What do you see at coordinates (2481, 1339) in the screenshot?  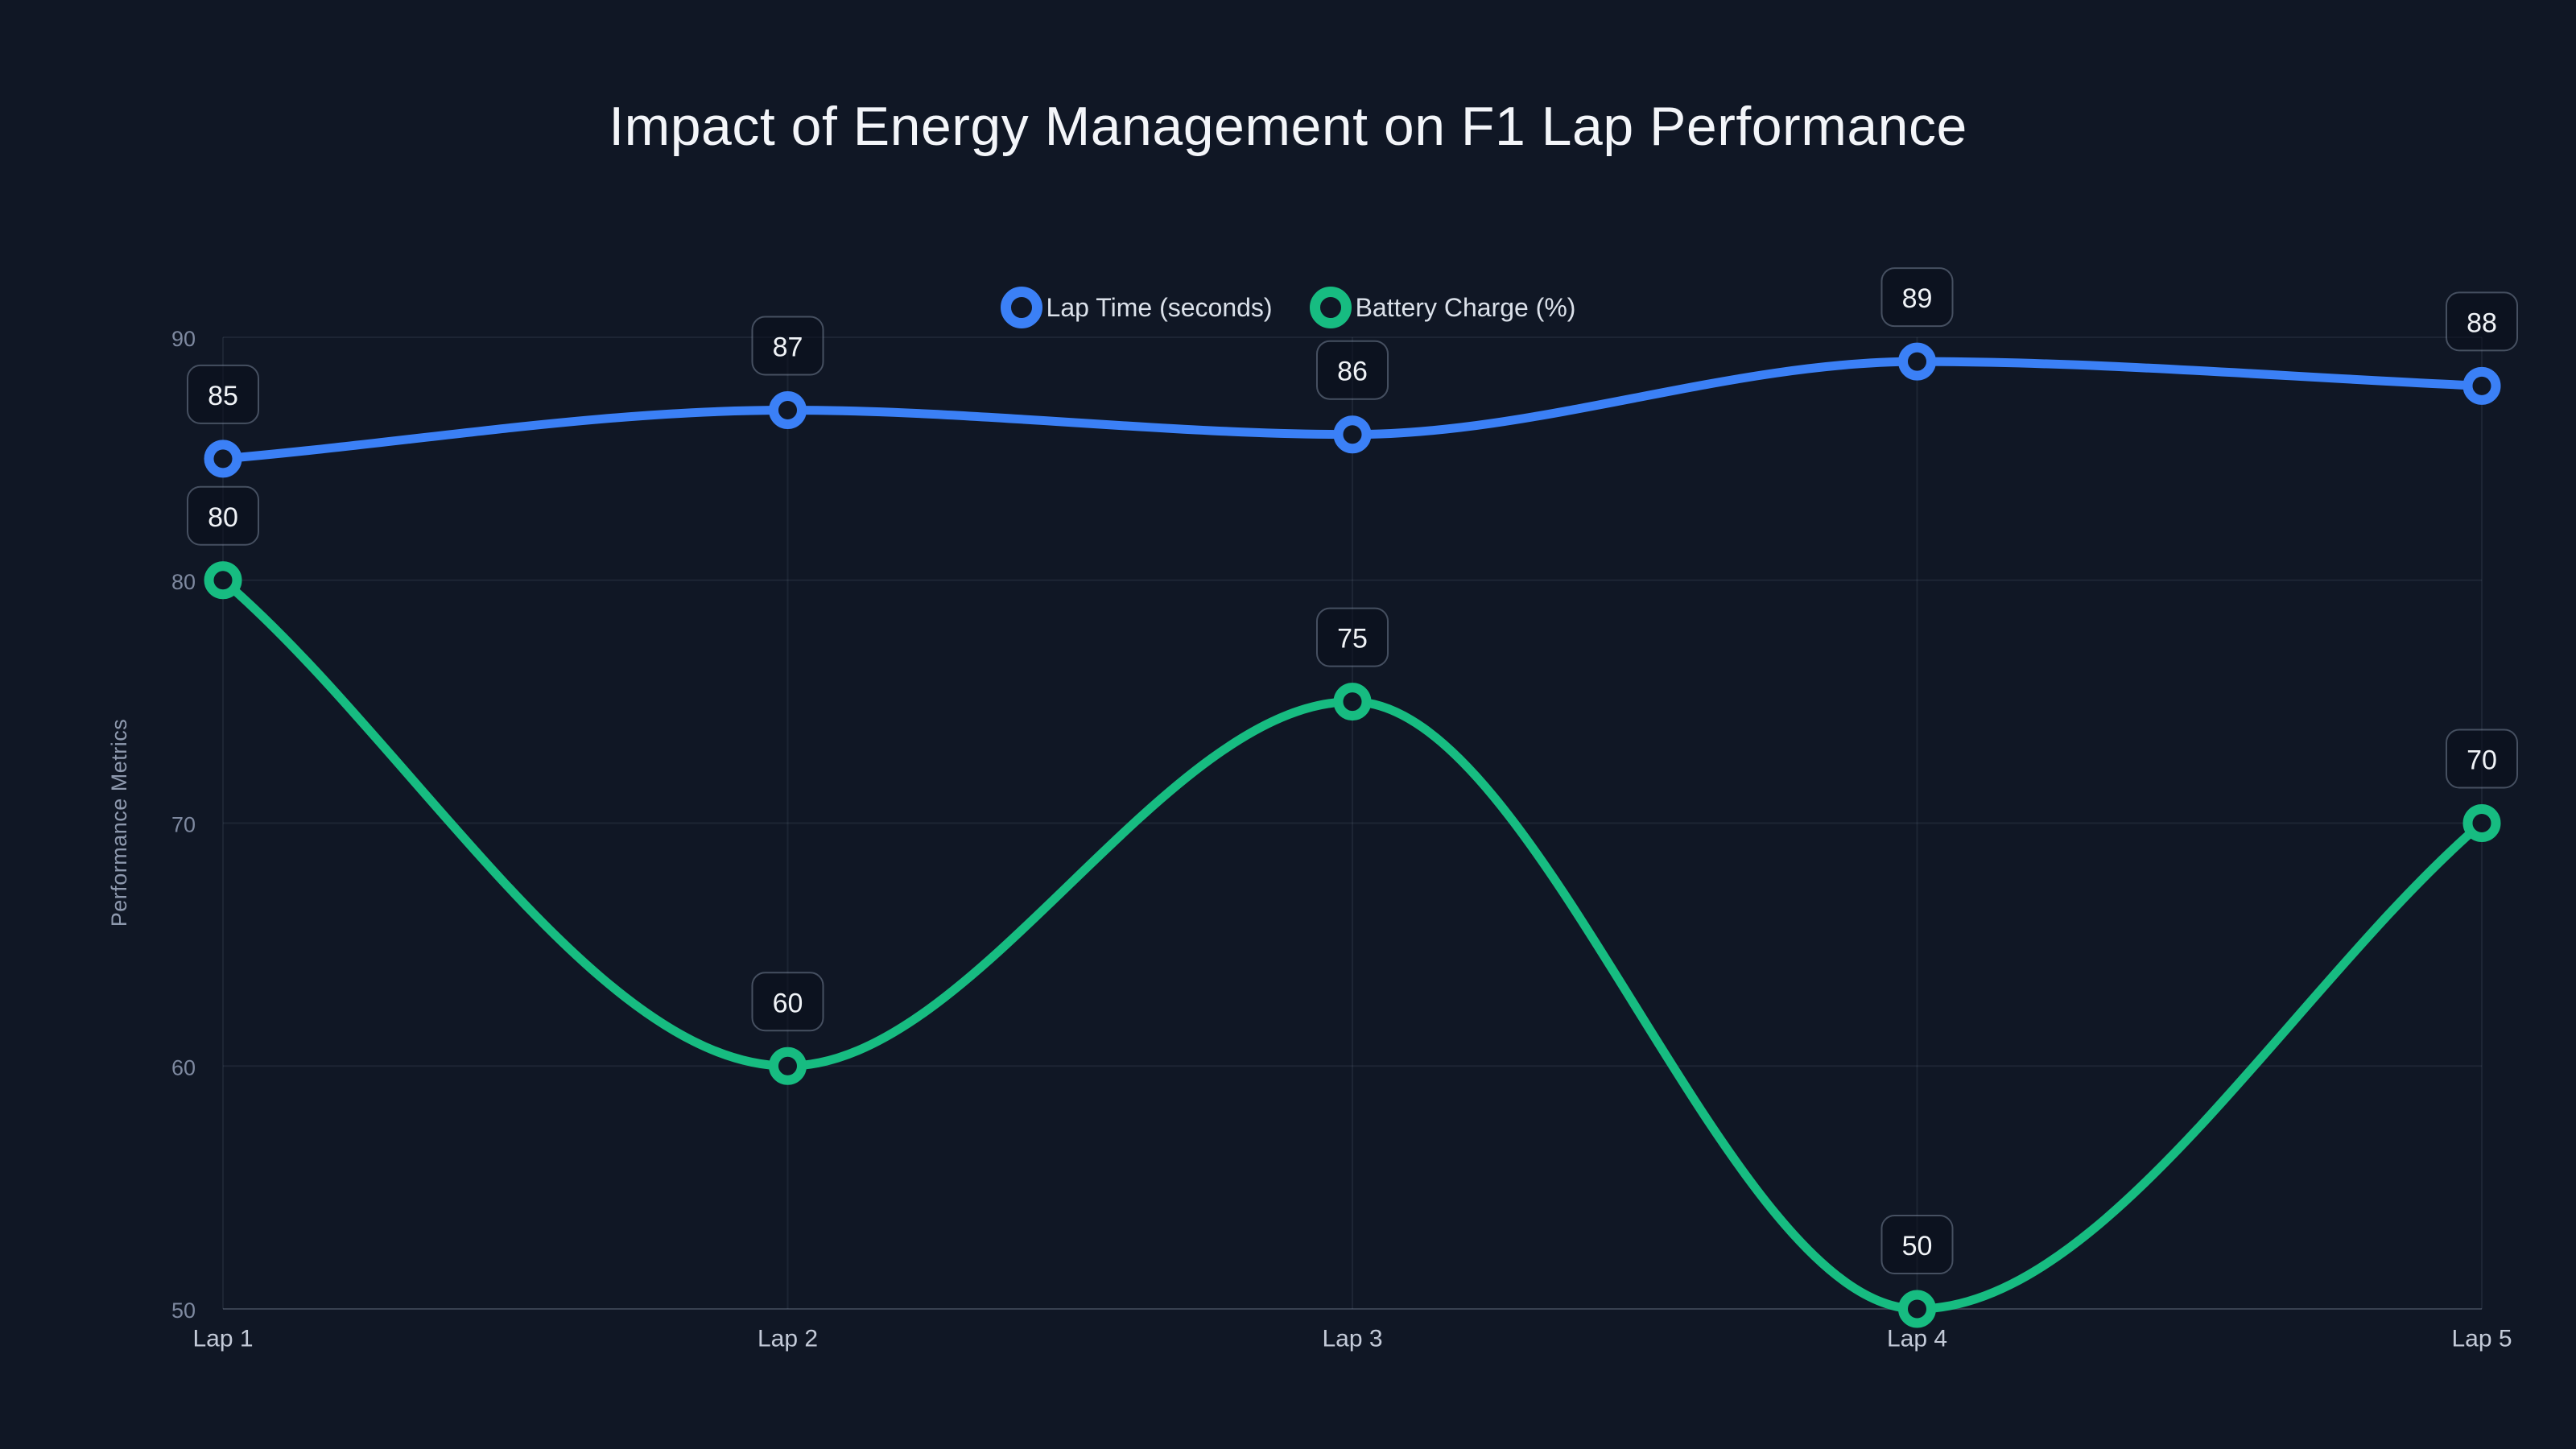 I see `x-tick-label: Lap 5` at bounding box center [2481, 1339].